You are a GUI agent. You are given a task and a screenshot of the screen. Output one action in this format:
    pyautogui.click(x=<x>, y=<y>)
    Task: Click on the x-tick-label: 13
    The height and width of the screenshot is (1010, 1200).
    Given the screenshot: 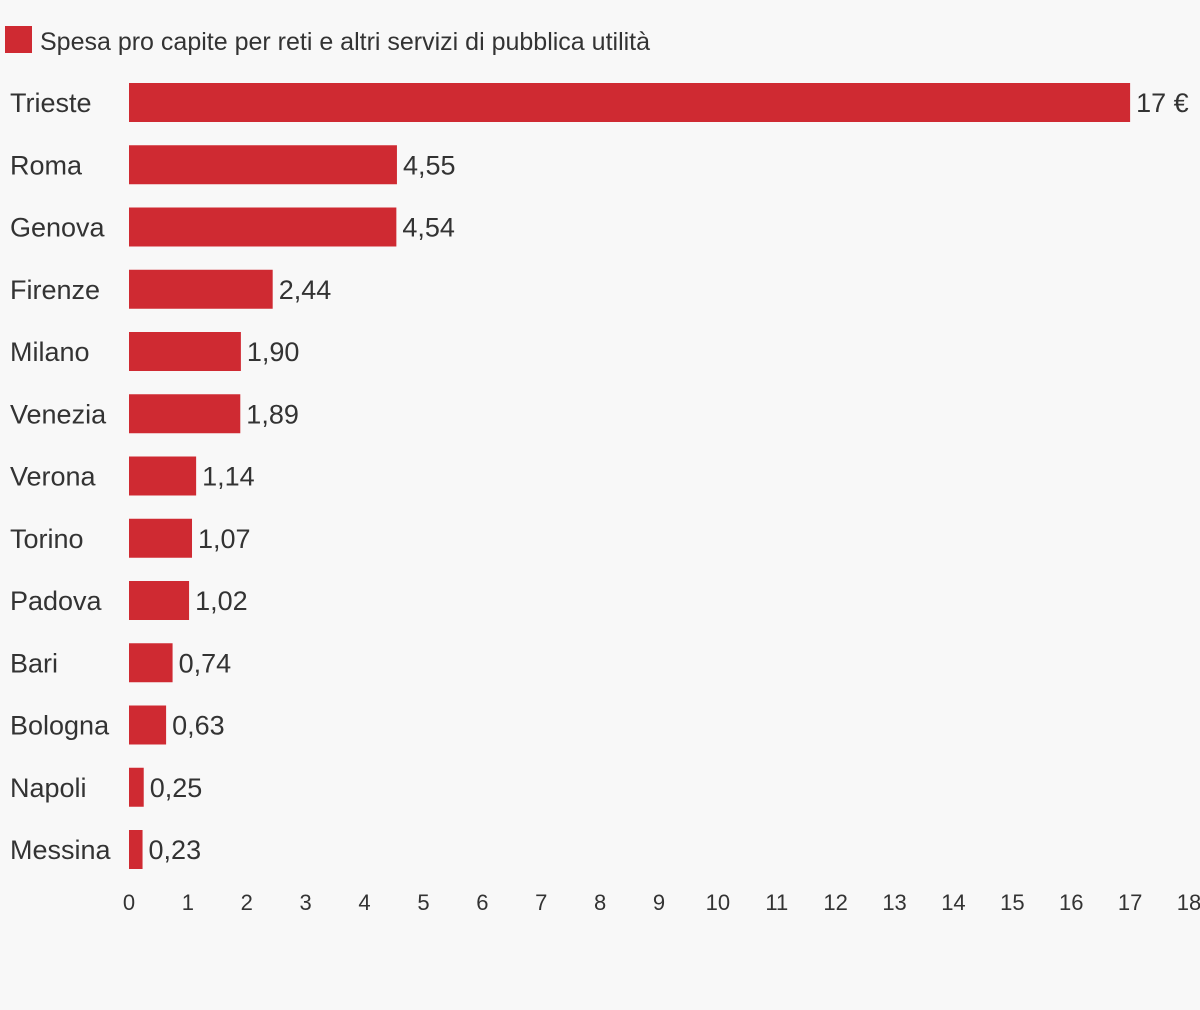 What is the action you would take?
    pyautogui.click(x=894, y=902)
    